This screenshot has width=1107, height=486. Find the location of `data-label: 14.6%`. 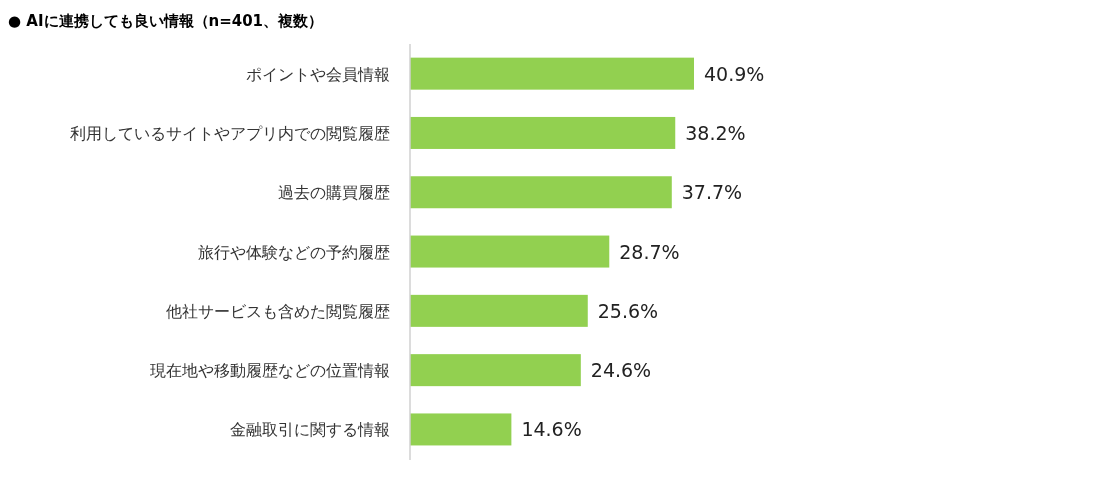

data-label: 14.6% is located at coordinates (551, 429).